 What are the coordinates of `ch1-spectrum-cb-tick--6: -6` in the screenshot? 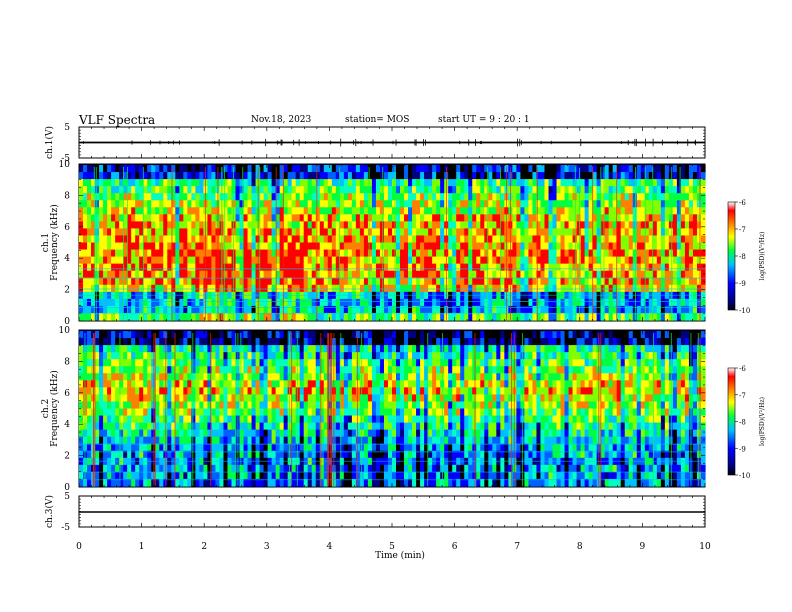 It's located at (742, 203).